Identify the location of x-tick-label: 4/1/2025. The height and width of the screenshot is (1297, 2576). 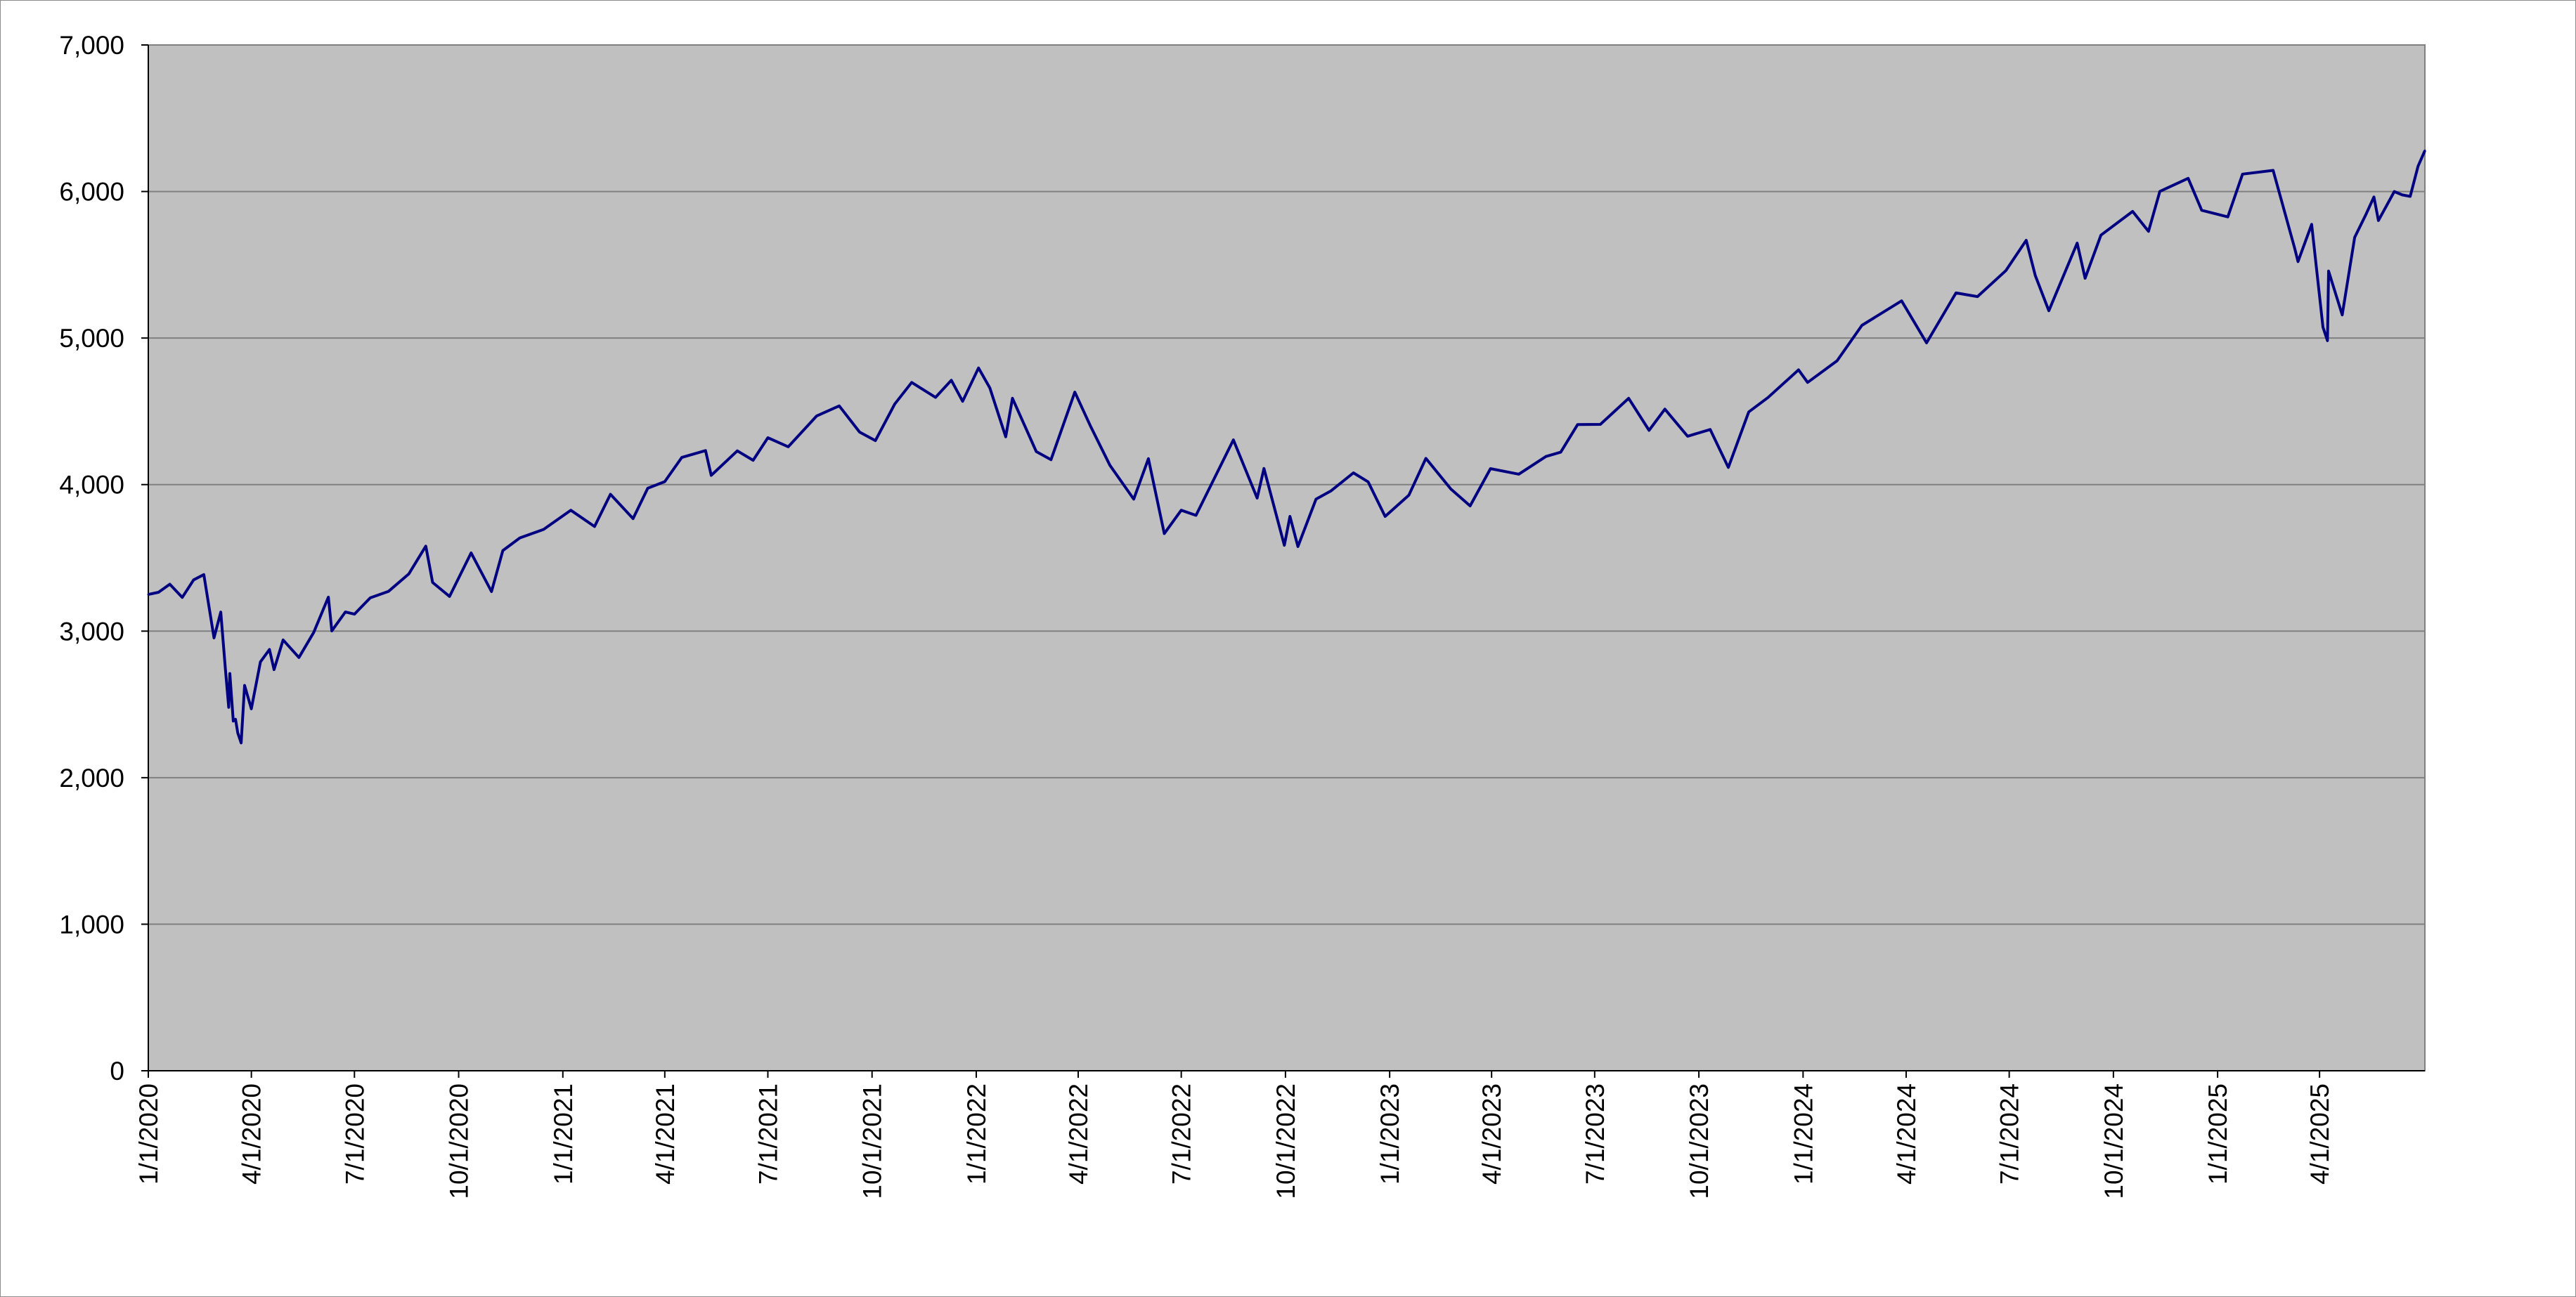
(2320, 1134).